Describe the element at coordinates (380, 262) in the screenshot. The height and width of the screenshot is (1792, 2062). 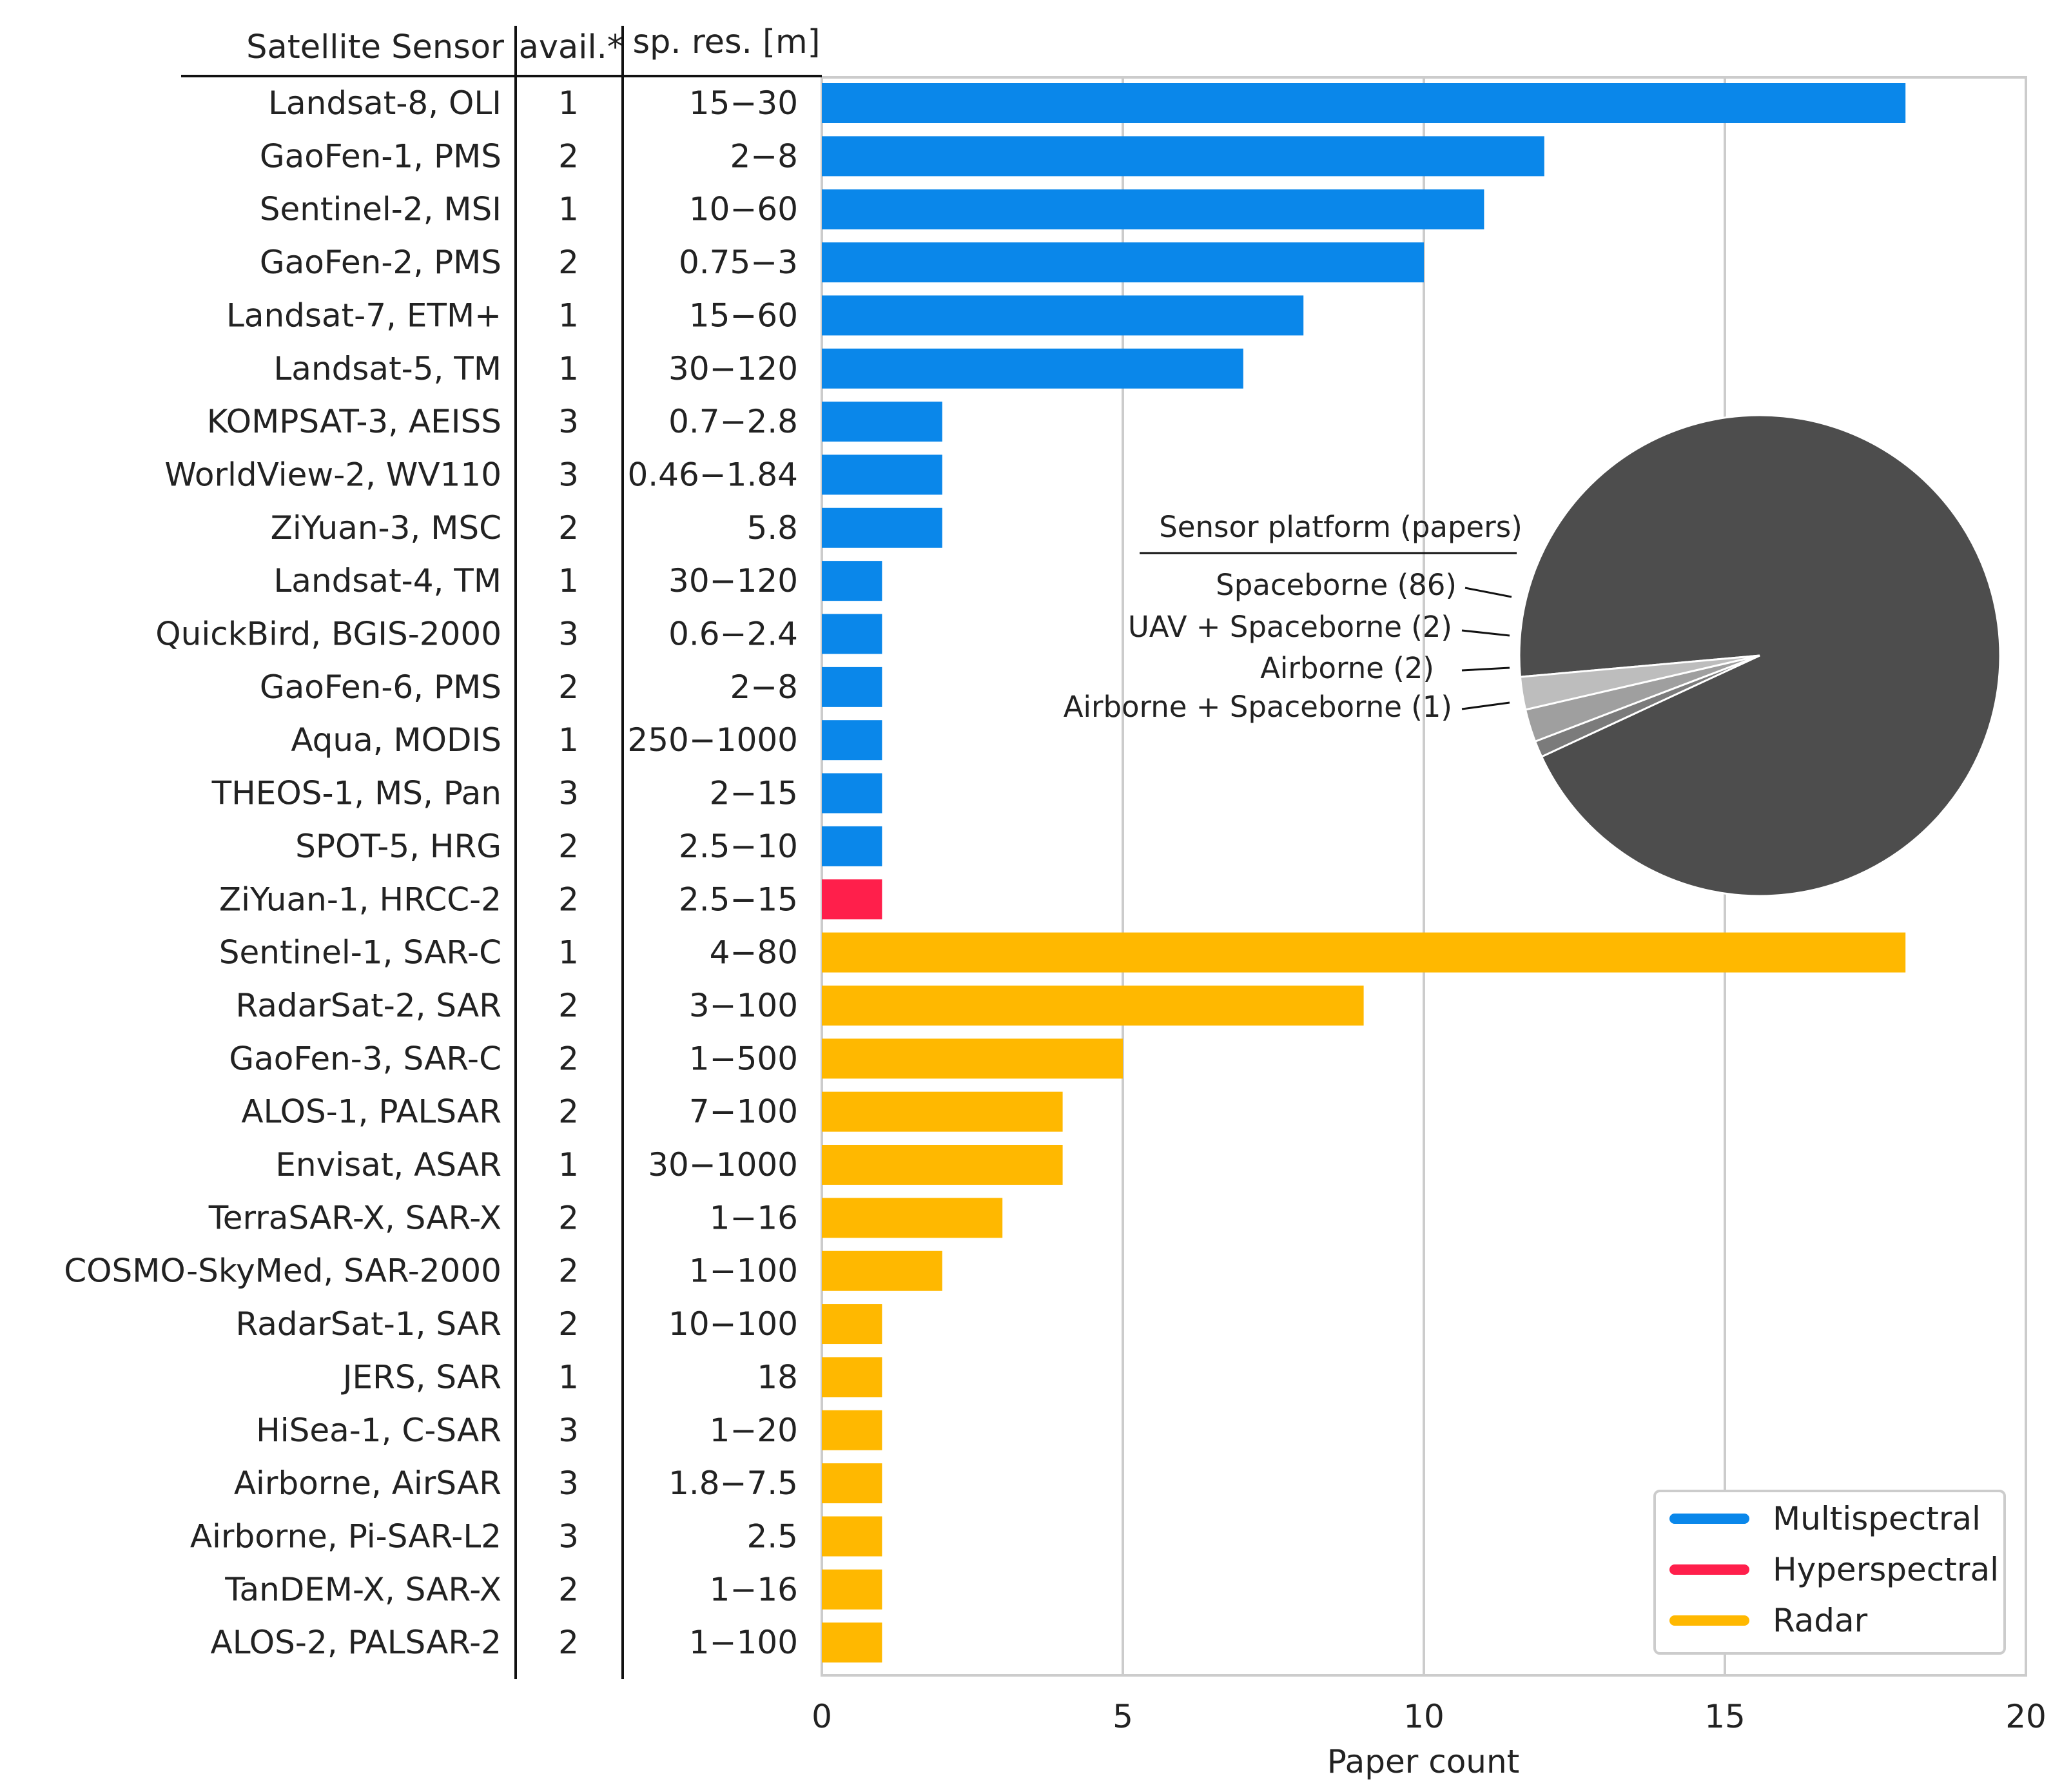
I see `sensor-name: GaoFen-2, PMS` at that location.